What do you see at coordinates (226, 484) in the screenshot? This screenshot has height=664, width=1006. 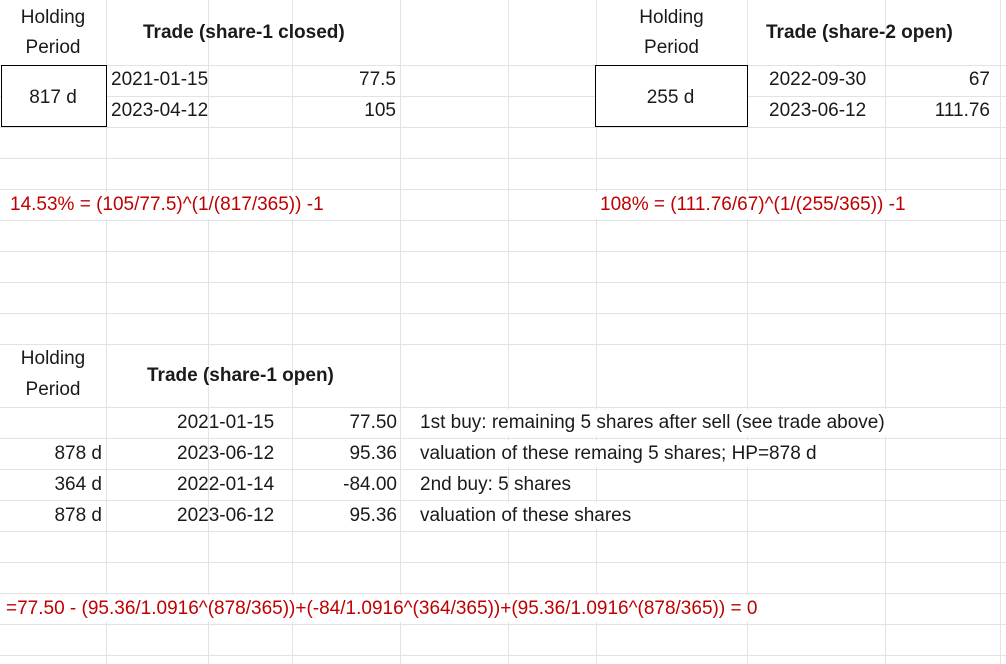 I see `trade-date: 2022-01-14` at bounding box center [226, 484].